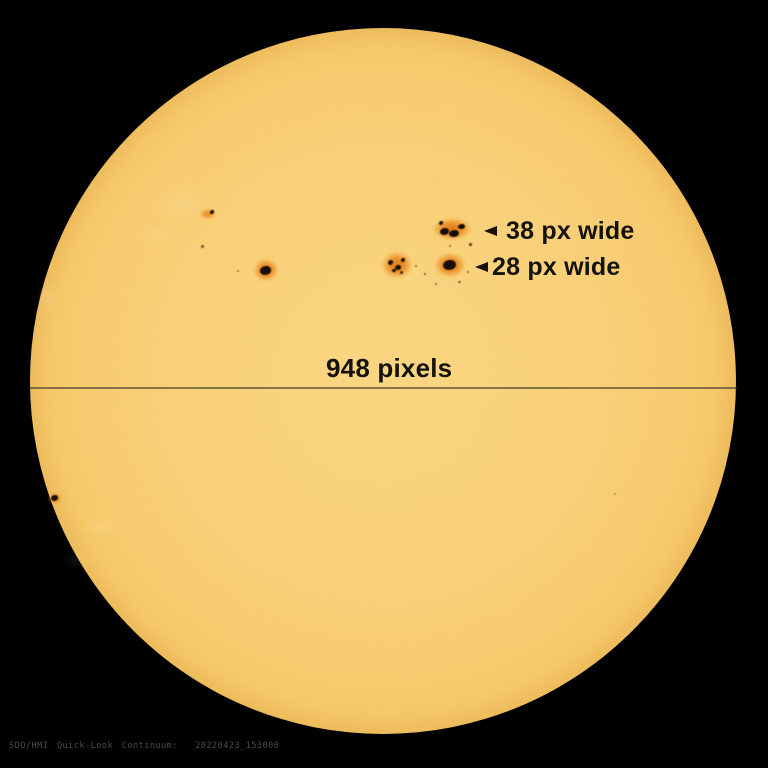  I want to click on annotation-28px: 28 px wide, so click(547, 267).